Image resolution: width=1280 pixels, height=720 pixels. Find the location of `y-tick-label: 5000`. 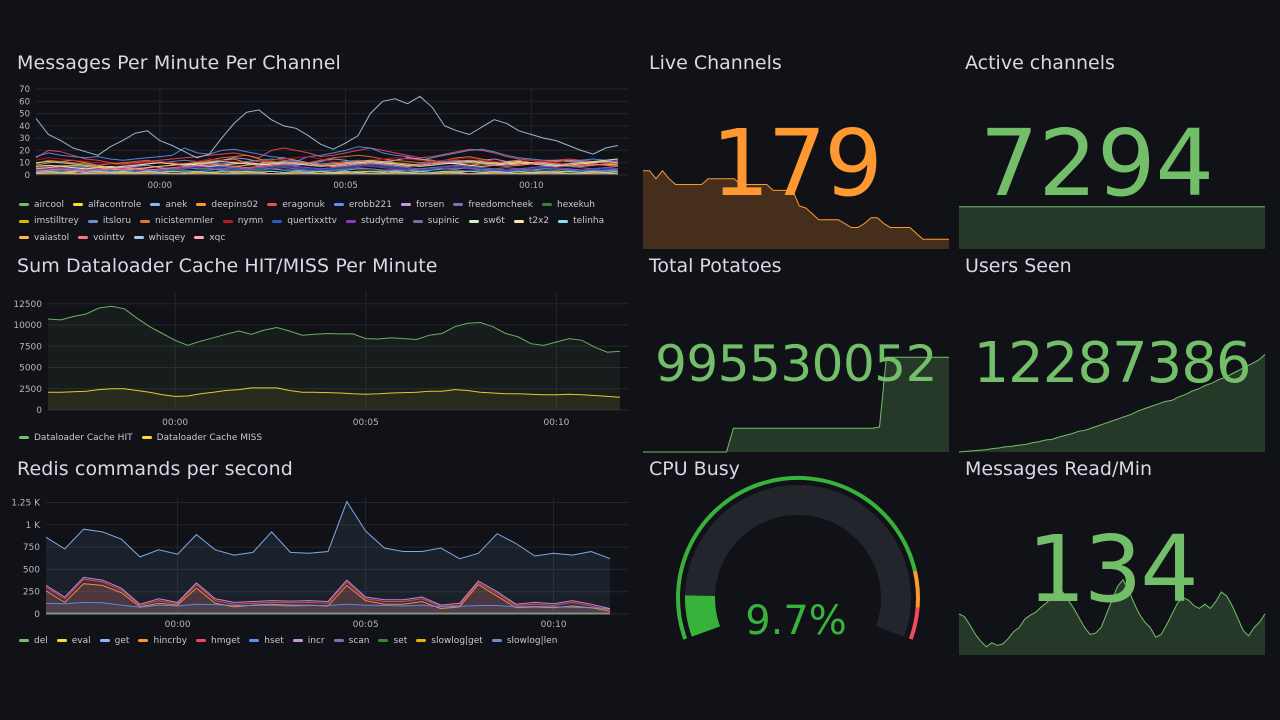

y-tick-label: 5000 is located at coordinates (30, 369).